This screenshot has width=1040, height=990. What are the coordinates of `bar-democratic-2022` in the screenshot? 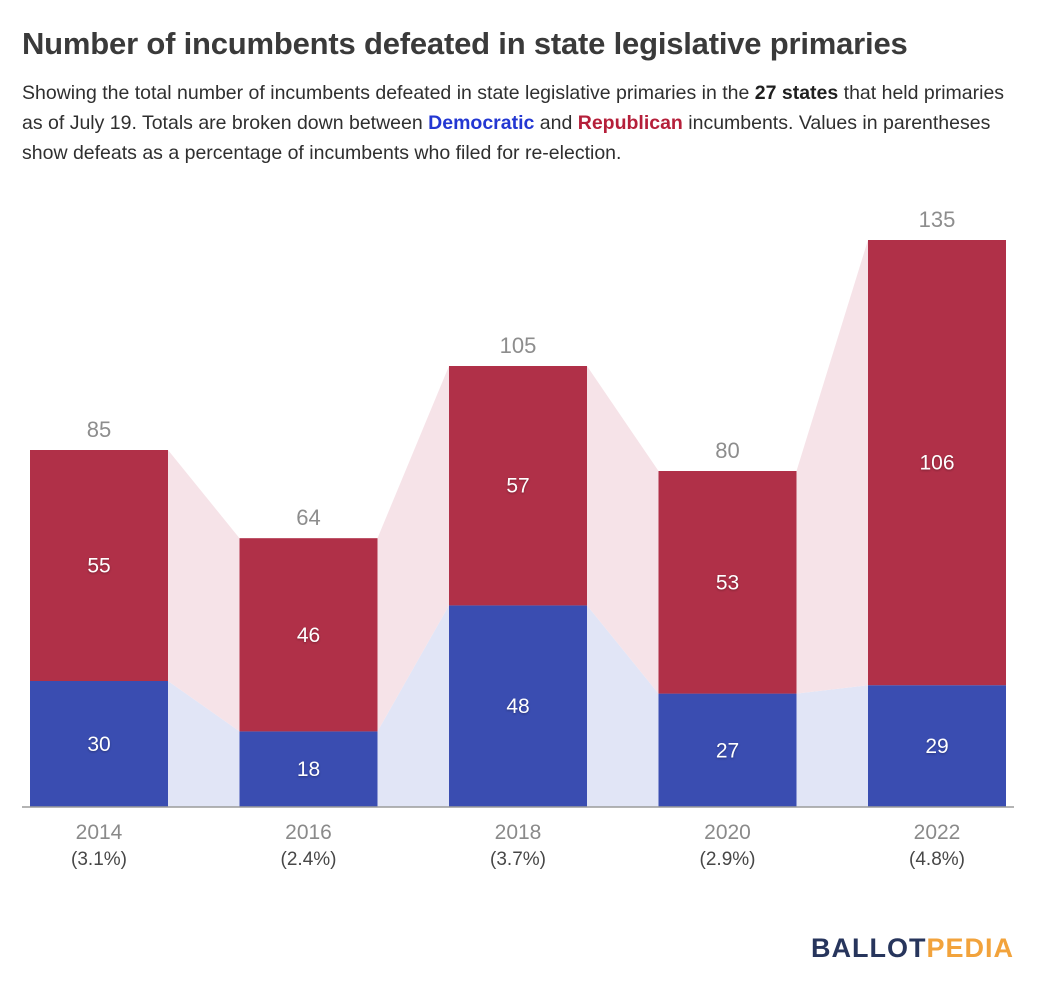 It's located at (937, 746).